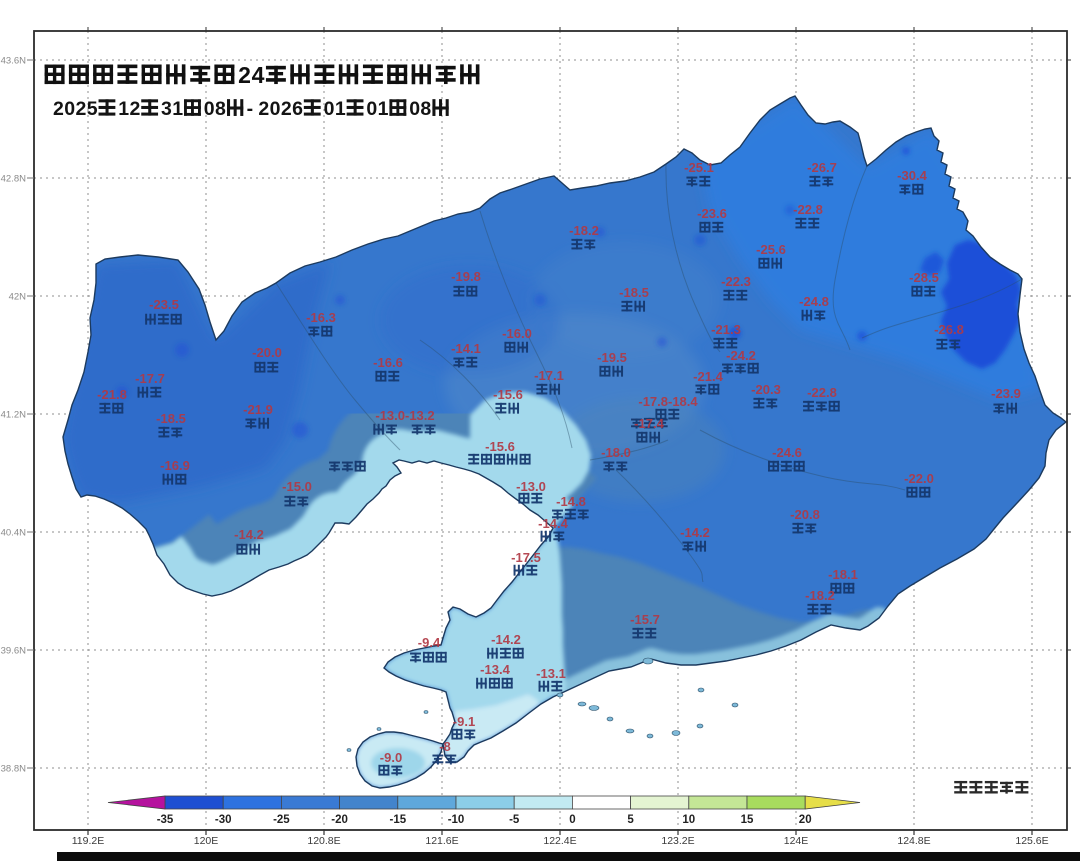  I want to click on svg-text: 119.2E, so click(88, 841).